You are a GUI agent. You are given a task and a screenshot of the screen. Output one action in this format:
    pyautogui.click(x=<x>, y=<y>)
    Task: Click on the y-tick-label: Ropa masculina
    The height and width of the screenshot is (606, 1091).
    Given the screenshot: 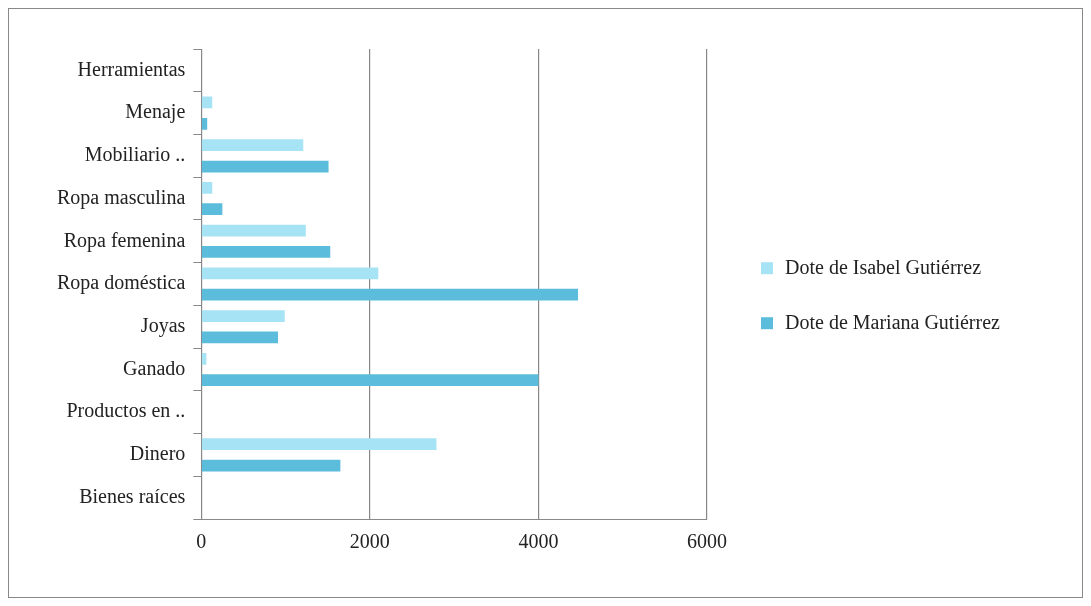 What is the action you would take?
    pyautogui.click(x=121, y=197)
    